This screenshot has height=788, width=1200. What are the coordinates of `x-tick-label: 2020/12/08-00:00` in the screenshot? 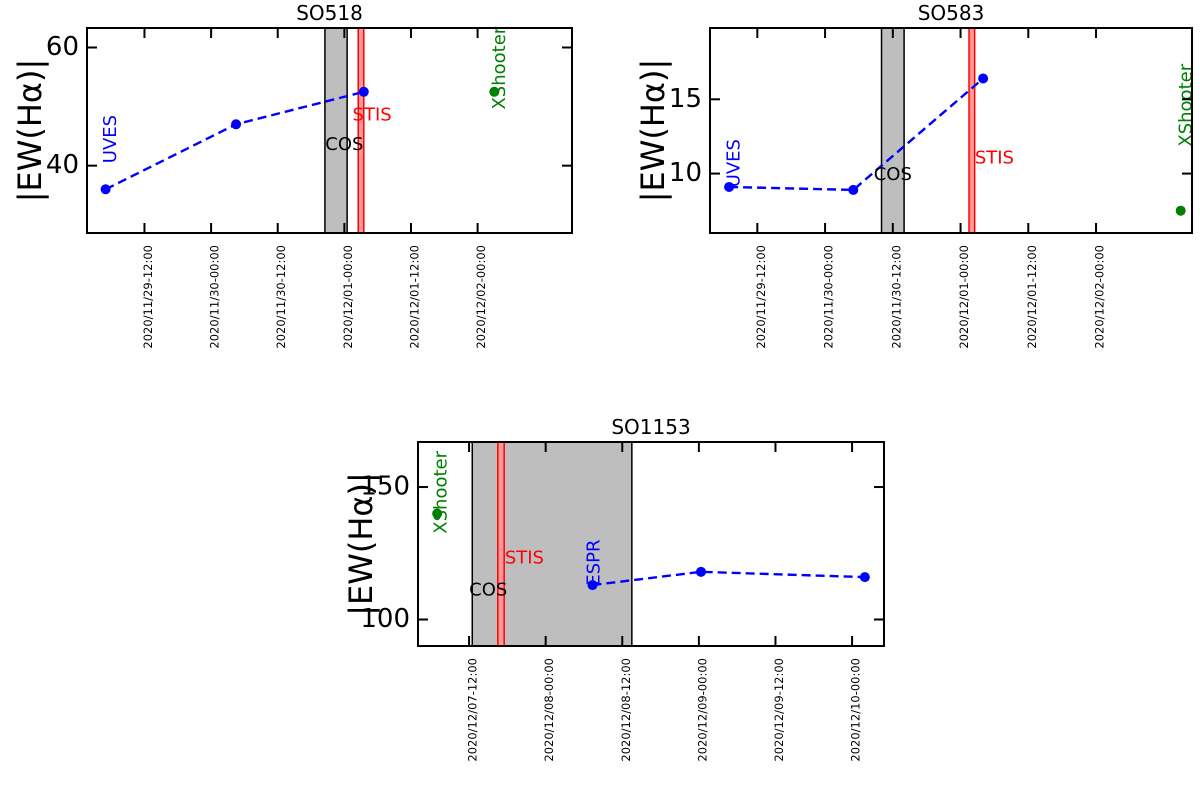 It's located at (549, 710).